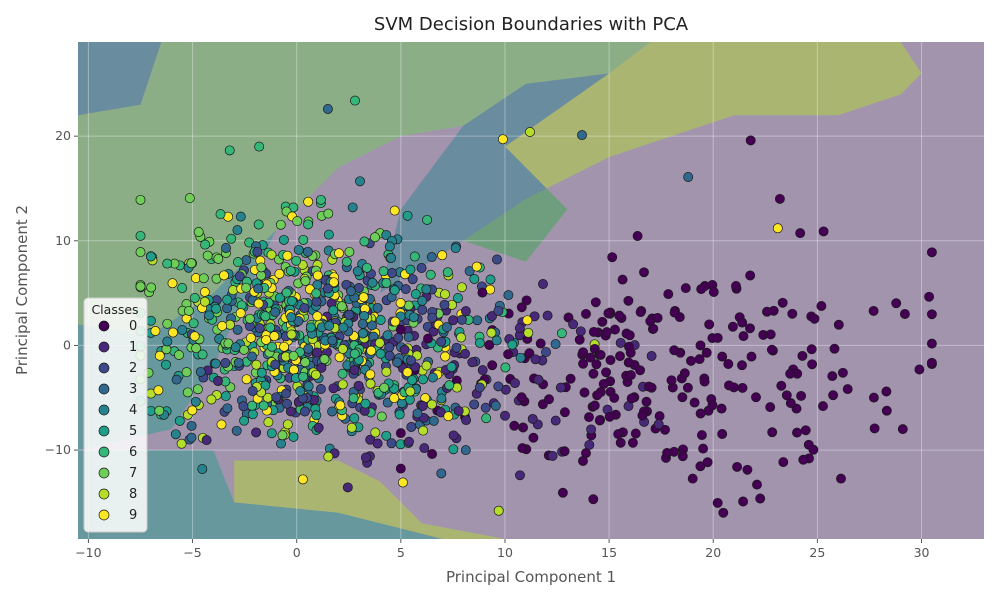 The image size is (1000, 600). What do you see at coordinates (502, 549) in the screenshot?
I see `x-axis-ticks: −10 −5 0 5 10 15 20 25 30` at bounding box center [502, 549].